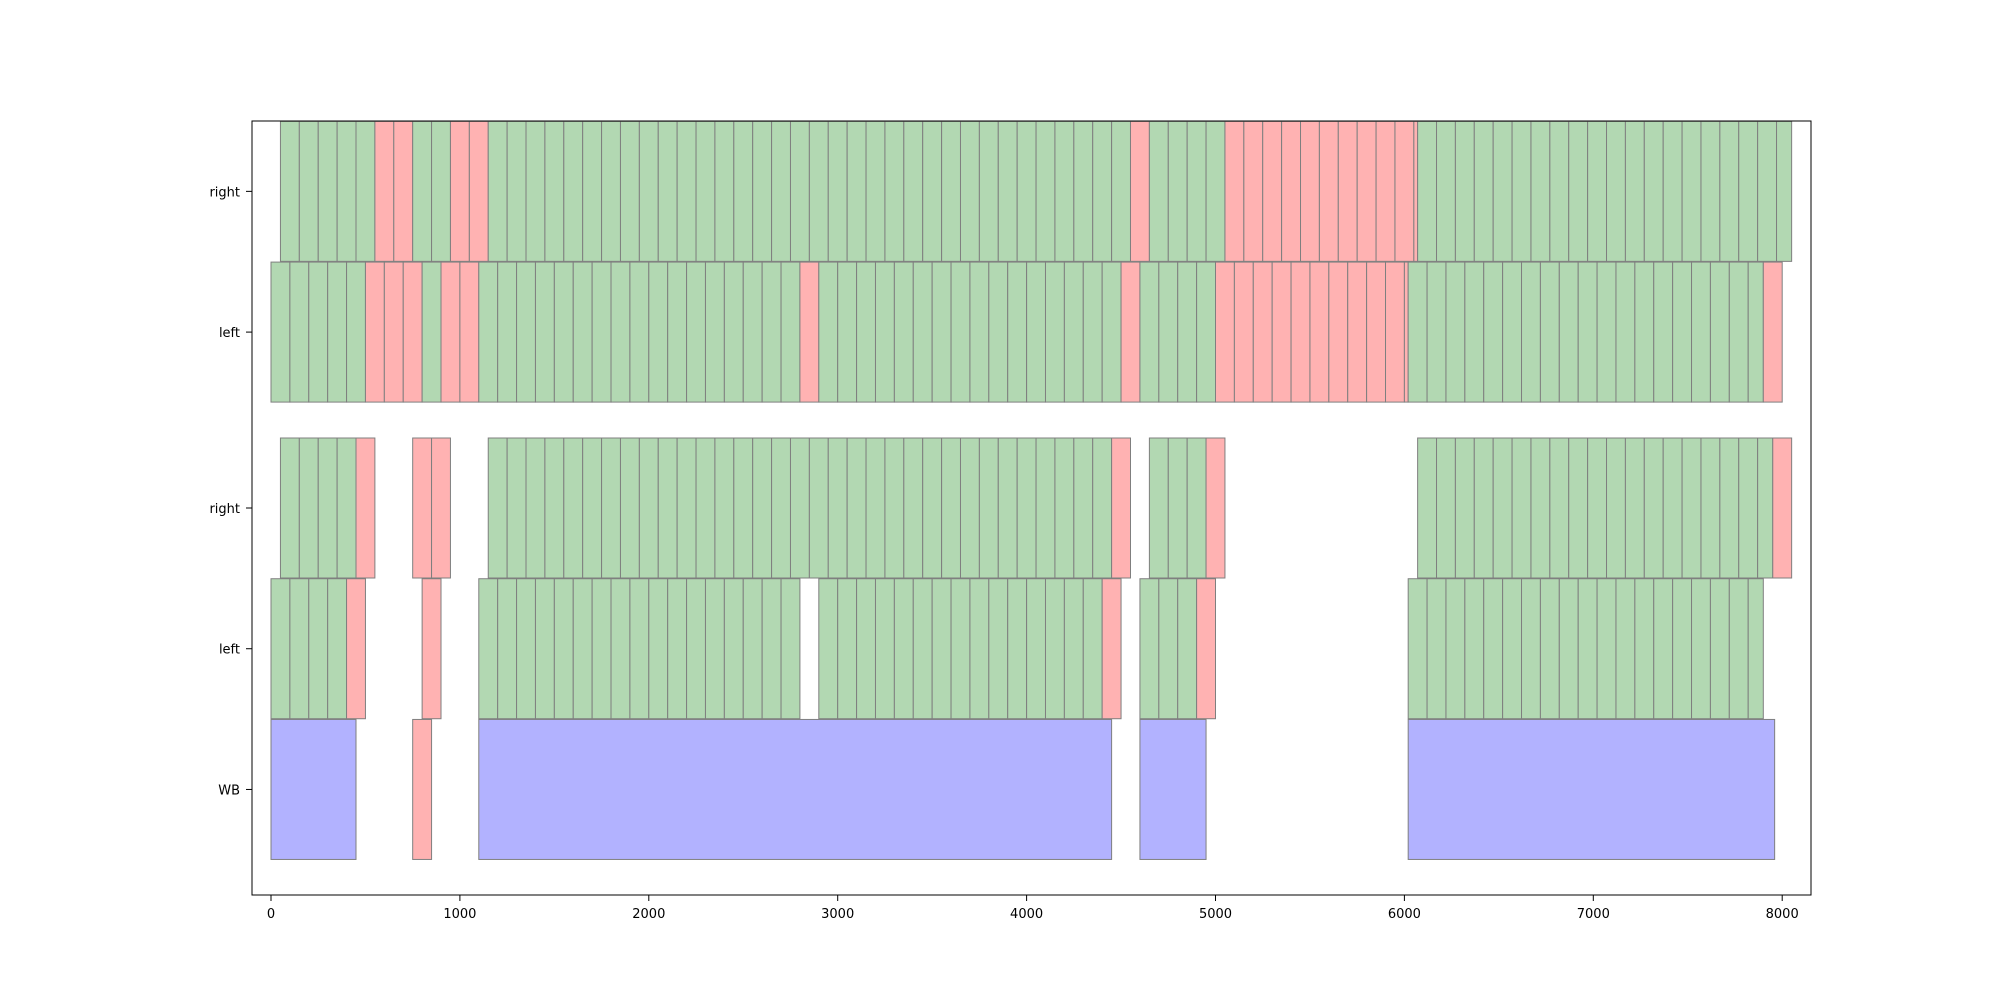 This screenshot has height=1000, width=2000. I want to click on x-tick-label: 0, so click(271, 914).